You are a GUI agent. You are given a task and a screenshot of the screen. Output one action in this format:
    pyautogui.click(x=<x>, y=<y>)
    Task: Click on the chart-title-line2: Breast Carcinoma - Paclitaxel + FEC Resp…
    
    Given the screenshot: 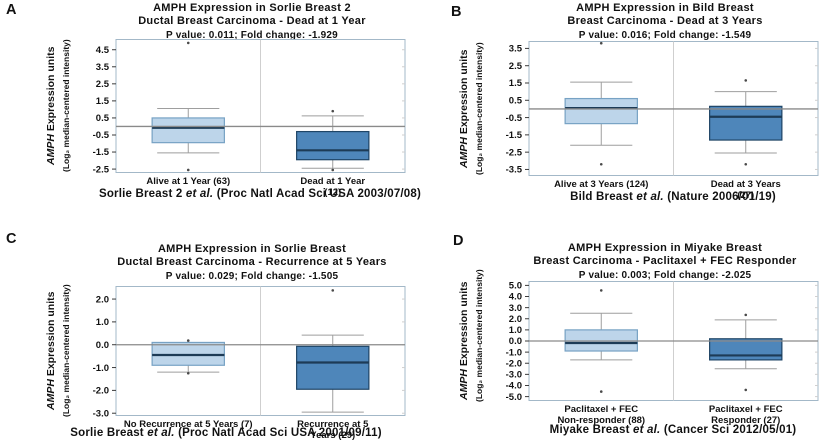 What is the action you would take?
    pyautogui.click(x=665, y=261)
    